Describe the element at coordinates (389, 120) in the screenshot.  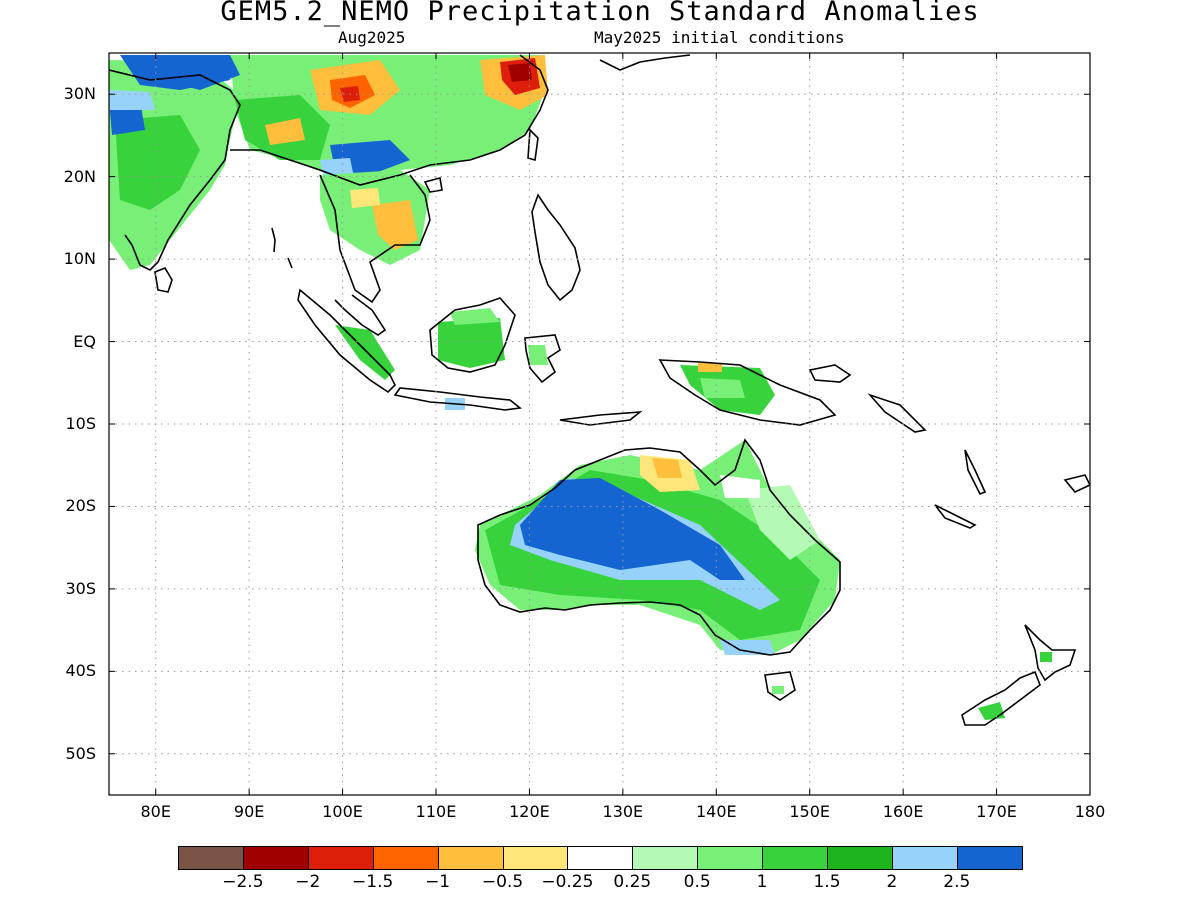
I see `coastline-china` at that location.